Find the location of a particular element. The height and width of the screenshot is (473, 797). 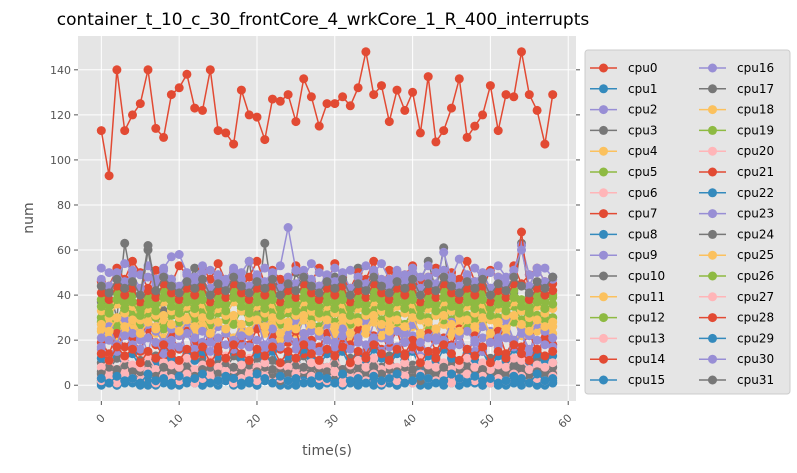

series-cpu26 is located at coordinates (327, 306).